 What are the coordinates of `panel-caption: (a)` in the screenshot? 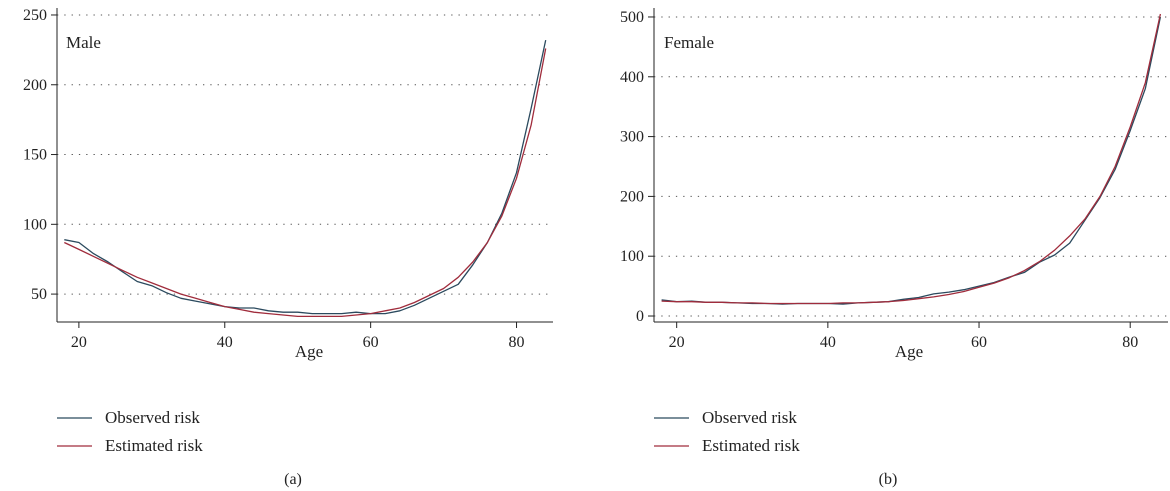 It's located at (293, 479).